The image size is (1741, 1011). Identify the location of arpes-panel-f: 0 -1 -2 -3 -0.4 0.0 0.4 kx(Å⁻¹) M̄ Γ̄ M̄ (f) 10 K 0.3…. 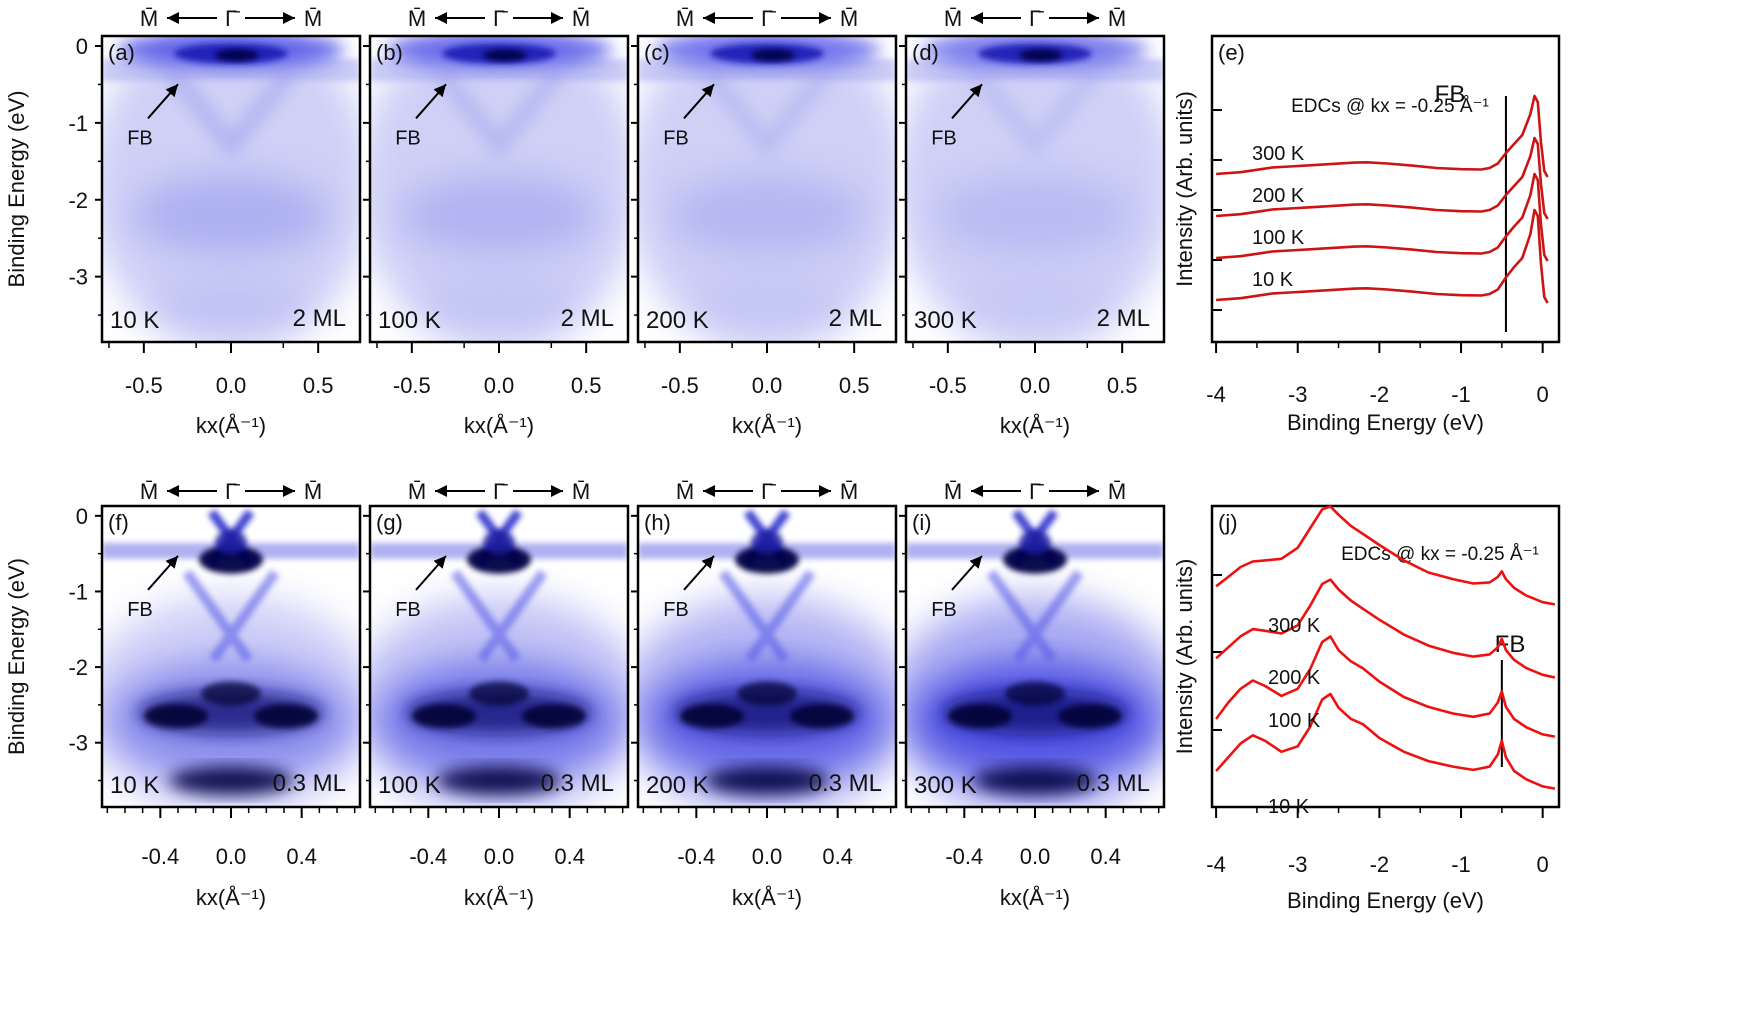
(215, 694).